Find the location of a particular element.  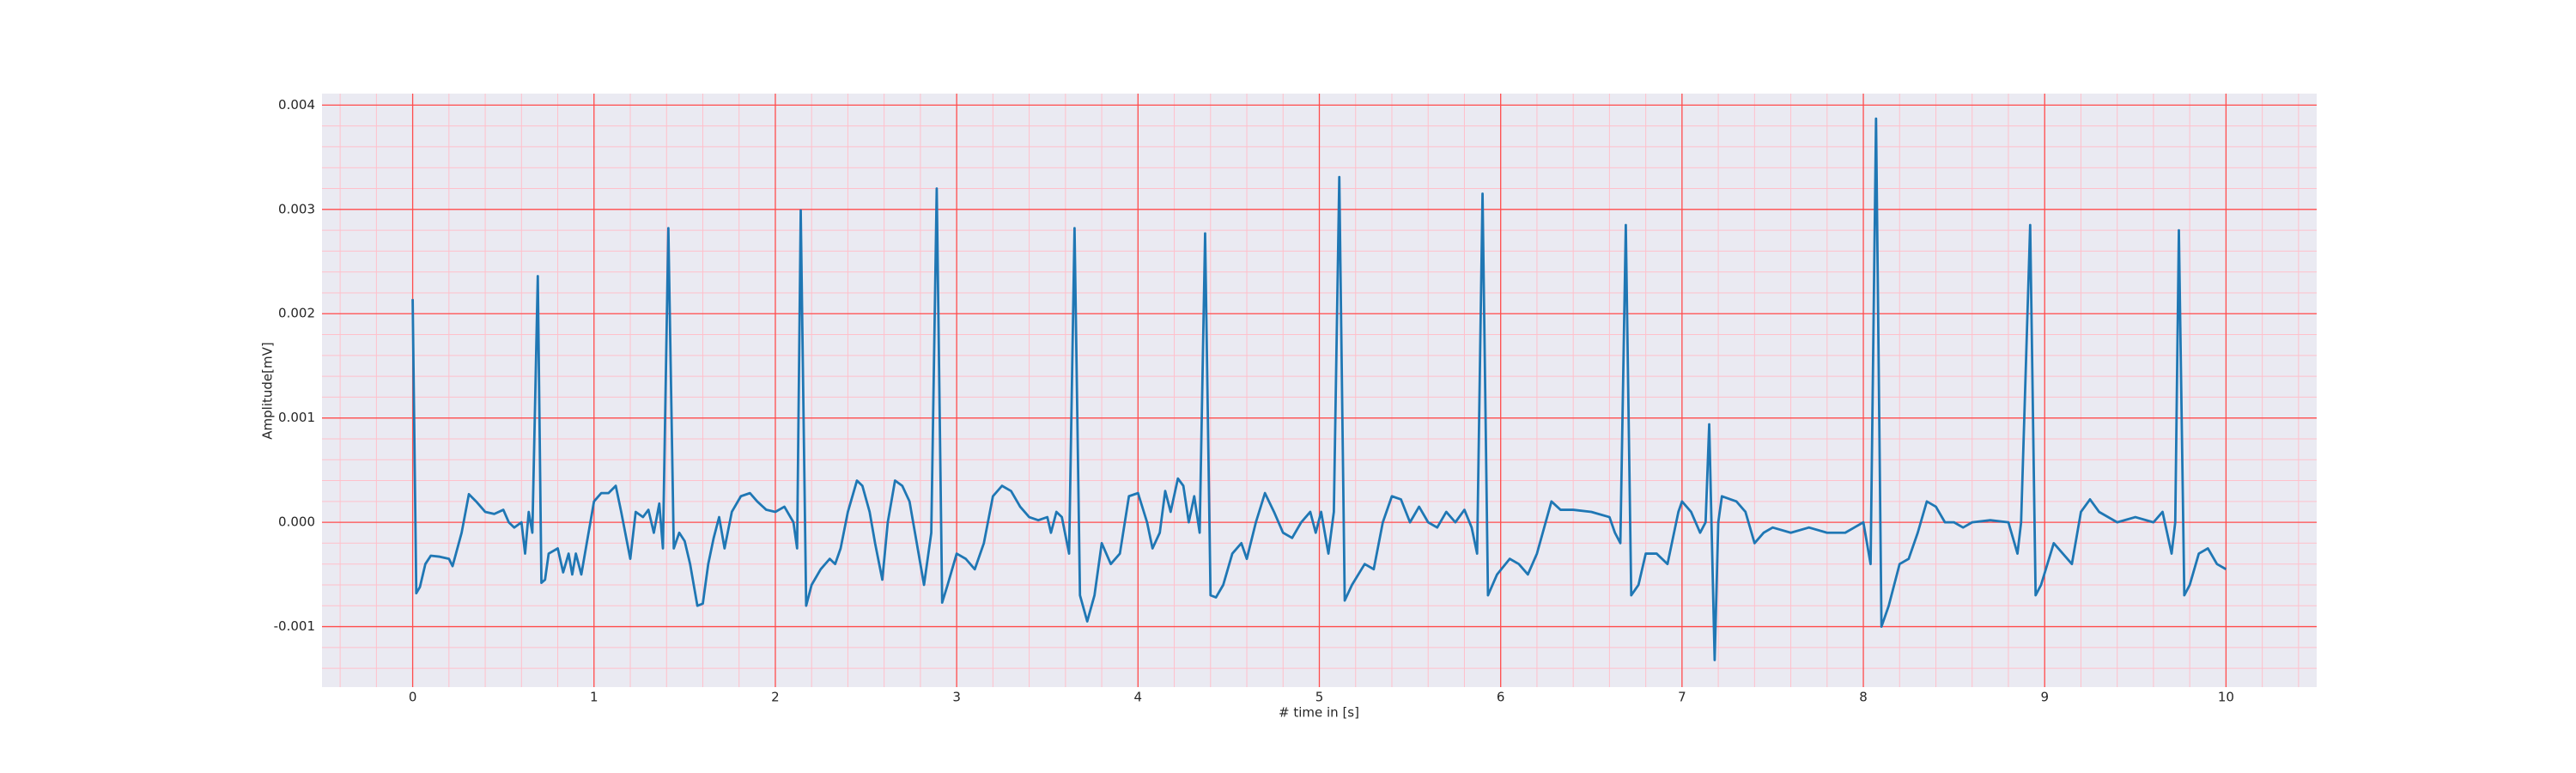

y-tick-label: 0.000 is located at coordinates (296, 522).